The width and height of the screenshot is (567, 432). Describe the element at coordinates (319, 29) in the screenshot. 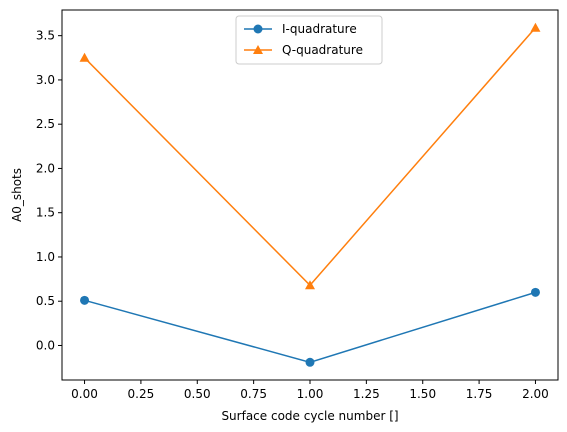

I see `legend-label-i-quadrature: I-quadrature` at that location.